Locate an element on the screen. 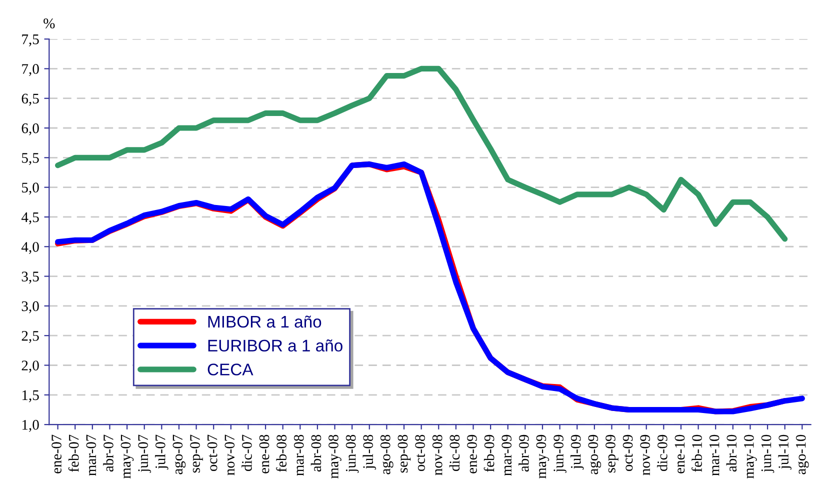 The width and height of the screenshot is (819, 488). legend-label: EURIBOR a 1 año is located at coordinates (275, 345).